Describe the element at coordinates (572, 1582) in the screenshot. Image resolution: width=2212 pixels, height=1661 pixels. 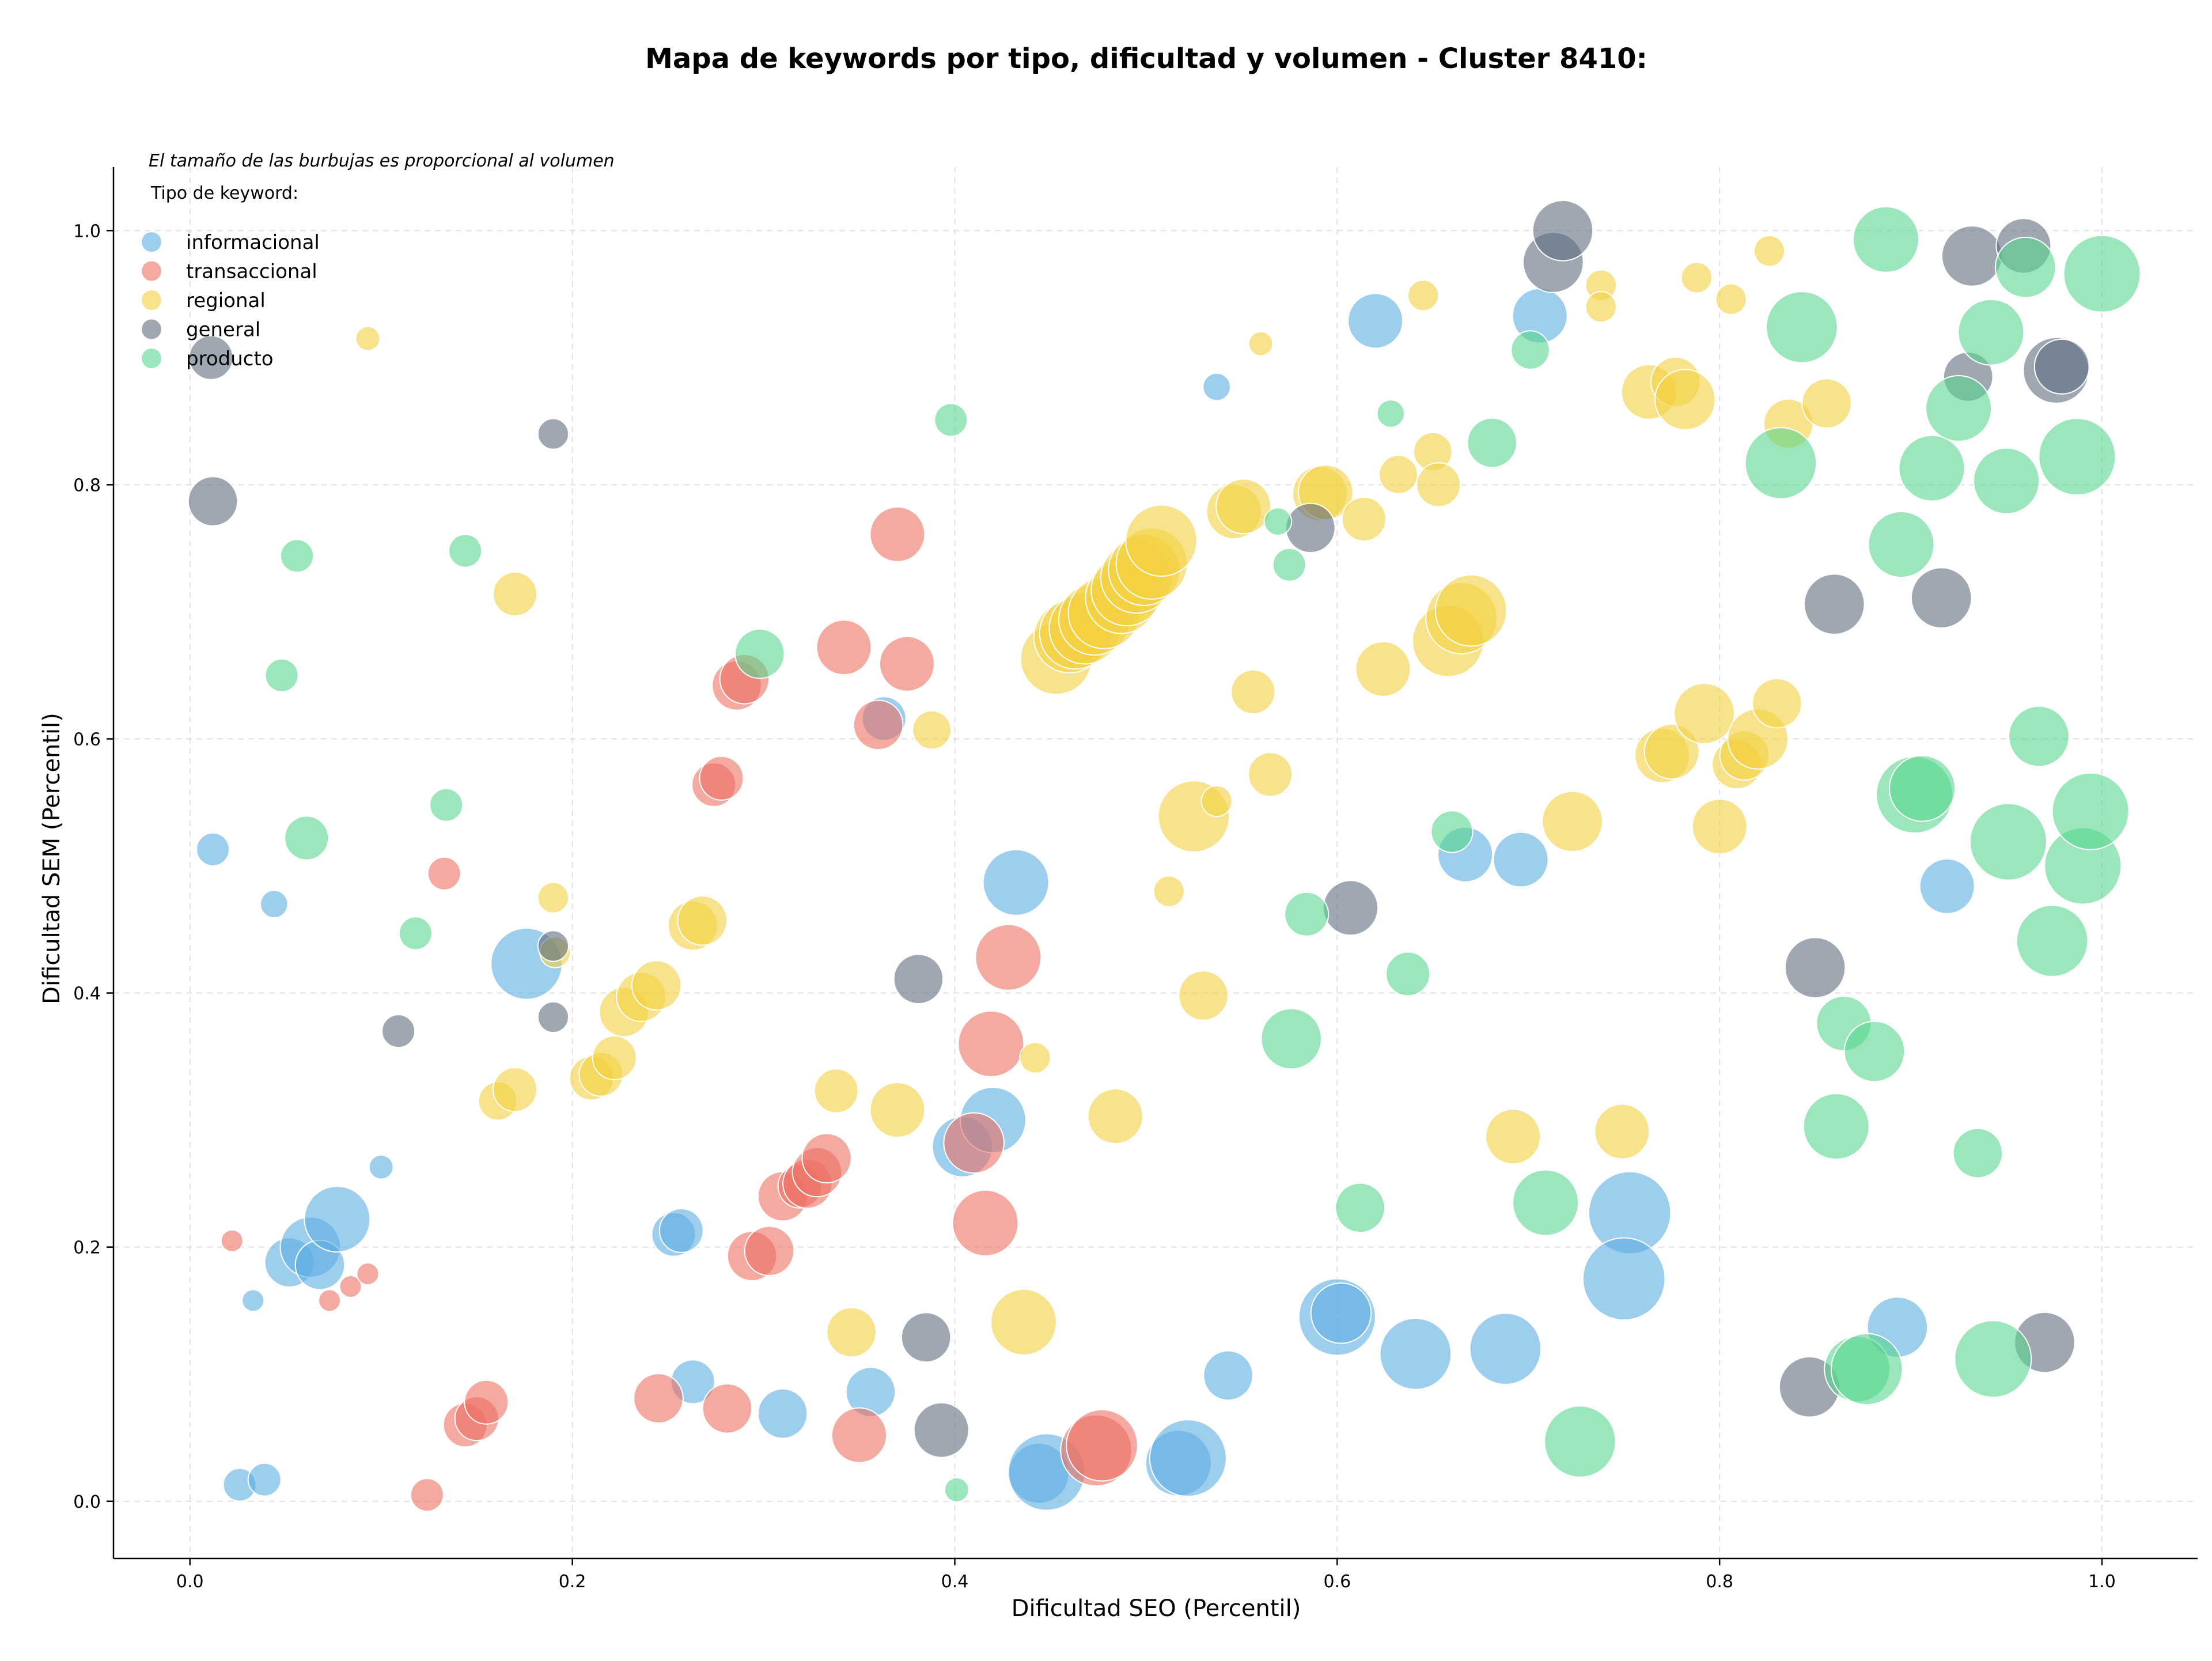
I see `x-tick-label: 0.2` at that location.